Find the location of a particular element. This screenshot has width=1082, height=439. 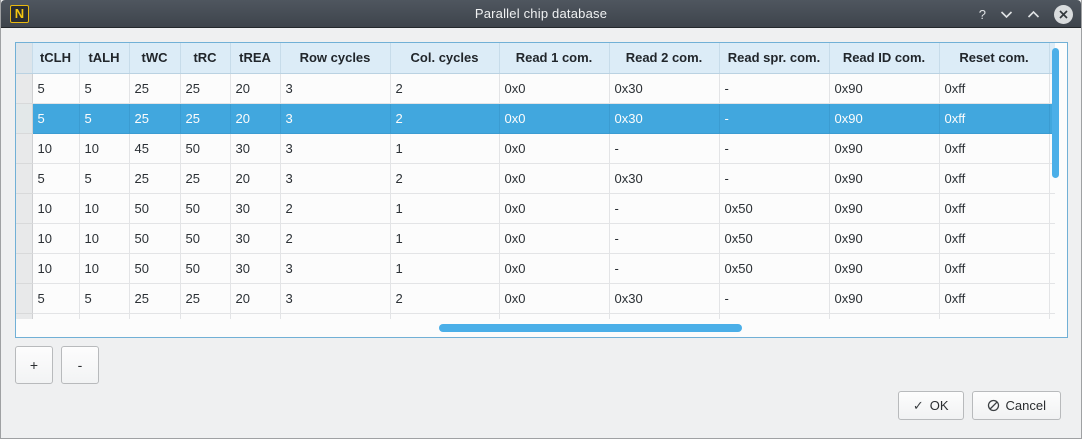

help-button: ? is located at coordinates (982, 14).